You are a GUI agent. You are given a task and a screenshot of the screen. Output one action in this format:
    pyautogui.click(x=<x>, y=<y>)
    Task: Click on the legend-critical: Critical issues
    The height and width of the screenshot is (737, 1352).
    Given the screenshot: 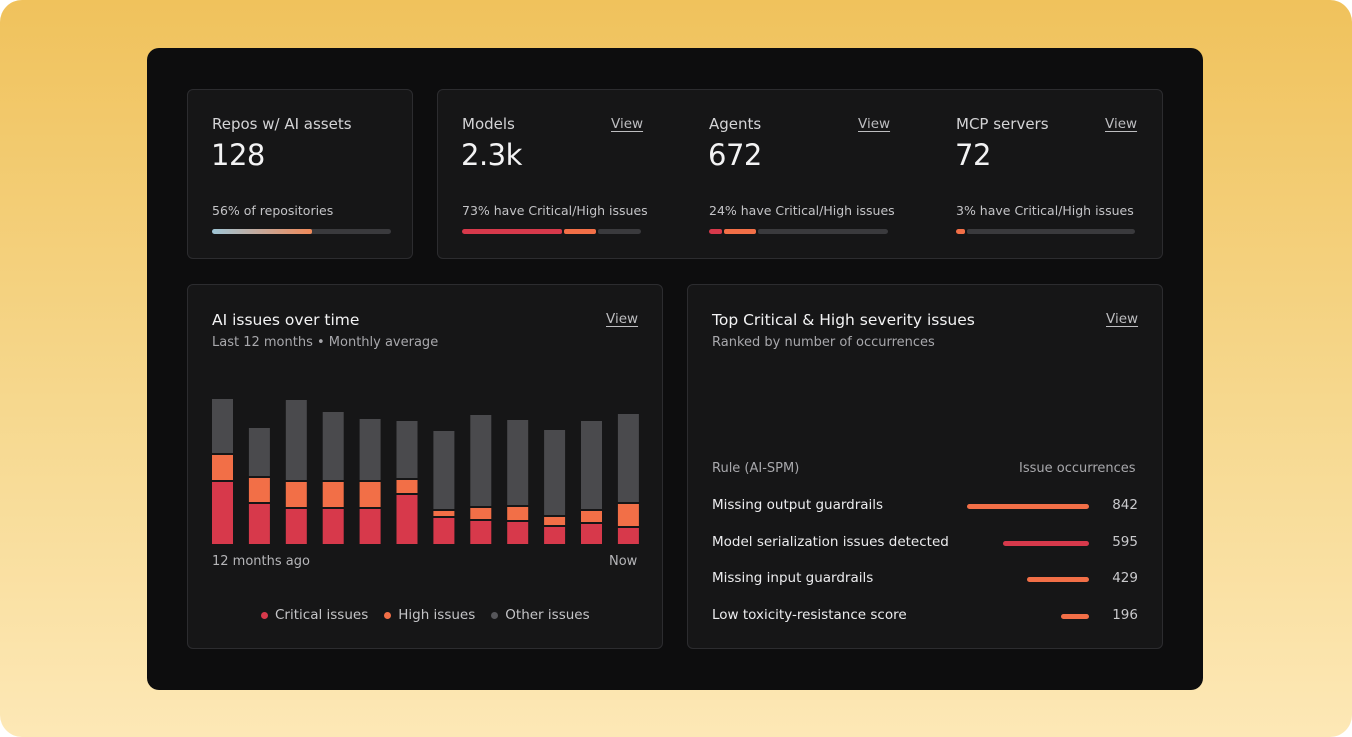 What is the action you would take?
    pyautogui.click(x=314, y=615)
    